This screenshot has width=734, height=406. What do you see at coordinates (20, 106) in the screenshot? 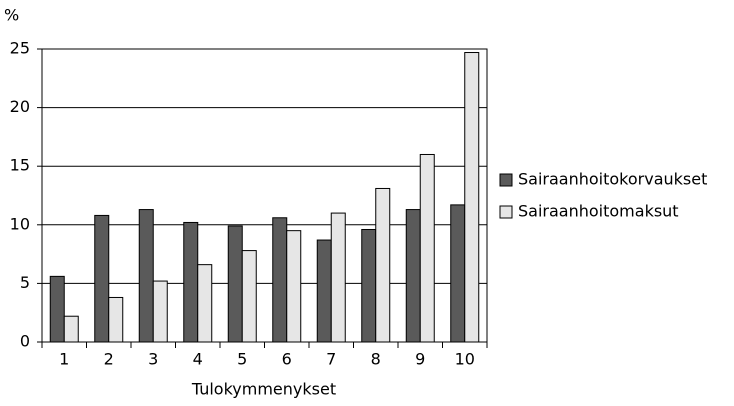
I see `y-tick-label: 20` at bounding box center [20, 106].